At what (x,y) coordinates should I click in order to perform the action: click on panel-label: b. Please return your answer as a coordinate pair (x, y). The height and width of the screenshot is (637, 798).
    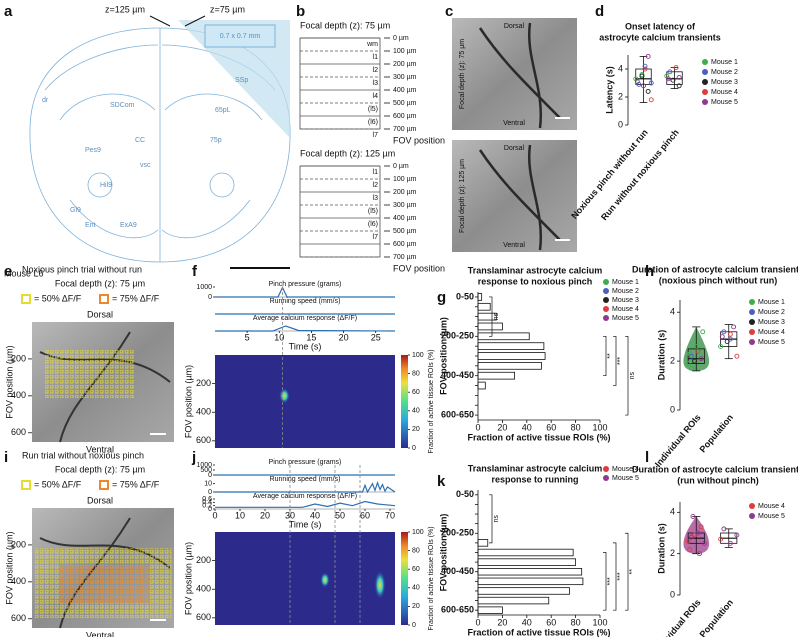
    Looking at the image, I should click on (300, 11).